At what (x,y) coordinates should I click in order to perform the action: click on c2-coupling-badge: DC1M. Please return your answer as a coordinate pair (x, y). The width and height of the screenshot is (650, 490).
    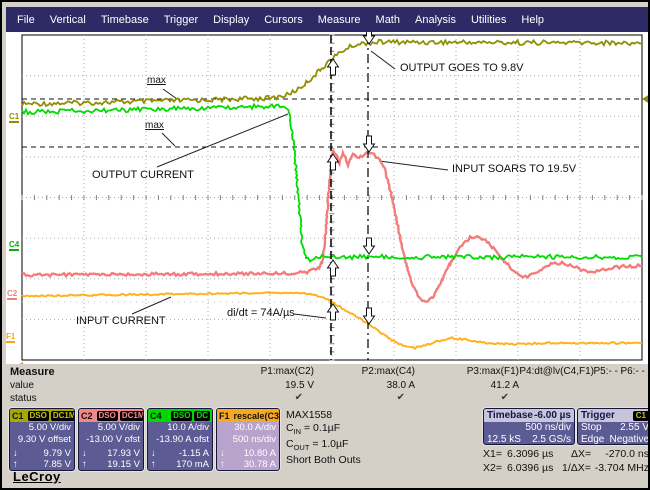
    Looking at the image, I should click on (131, 415).